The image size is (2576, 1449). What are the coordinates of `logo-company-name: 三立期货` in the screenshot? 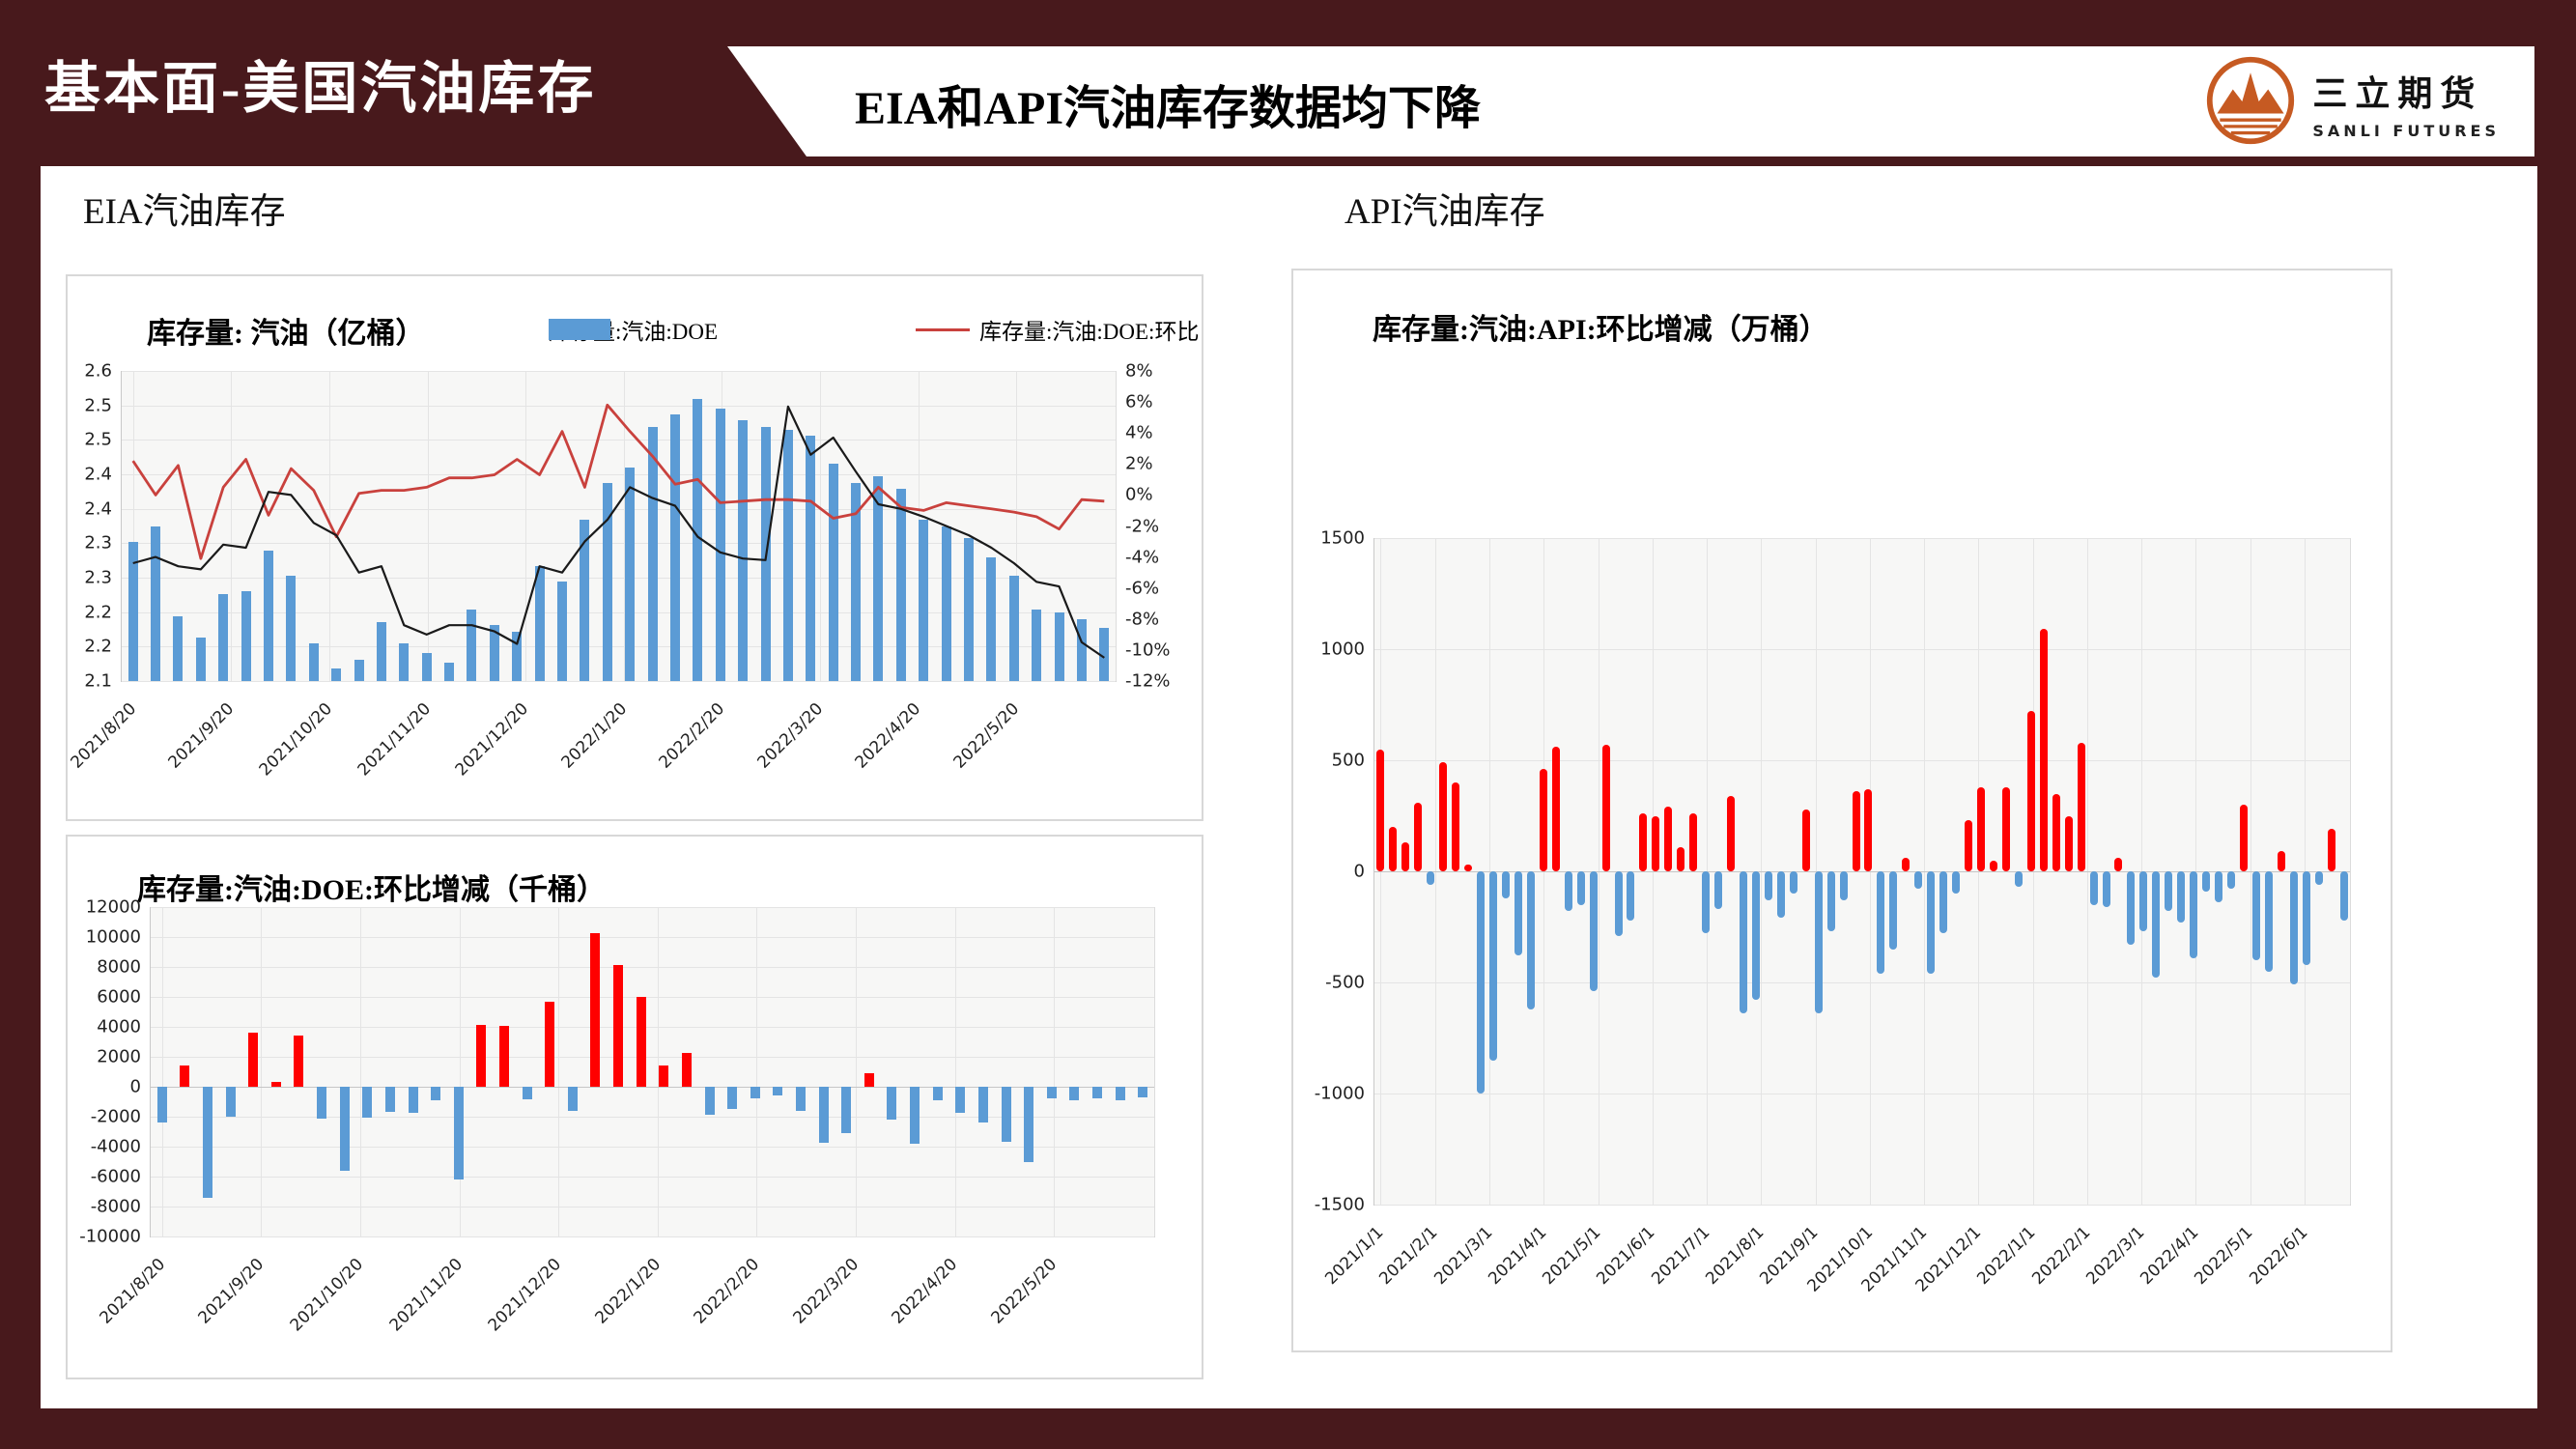 It's located at (2397, 93).